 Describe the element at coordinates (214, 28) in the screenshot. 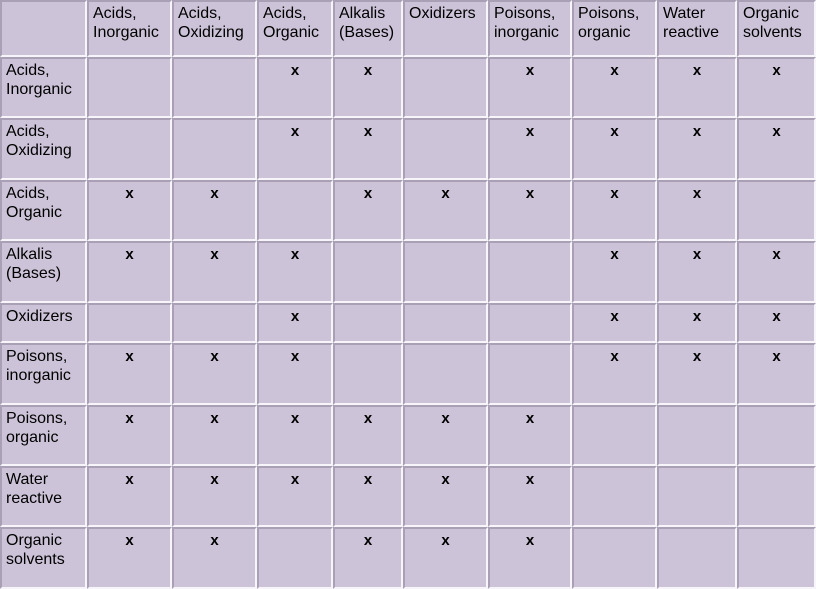

I see `column-header: Acids, Oxidizing` at that location.